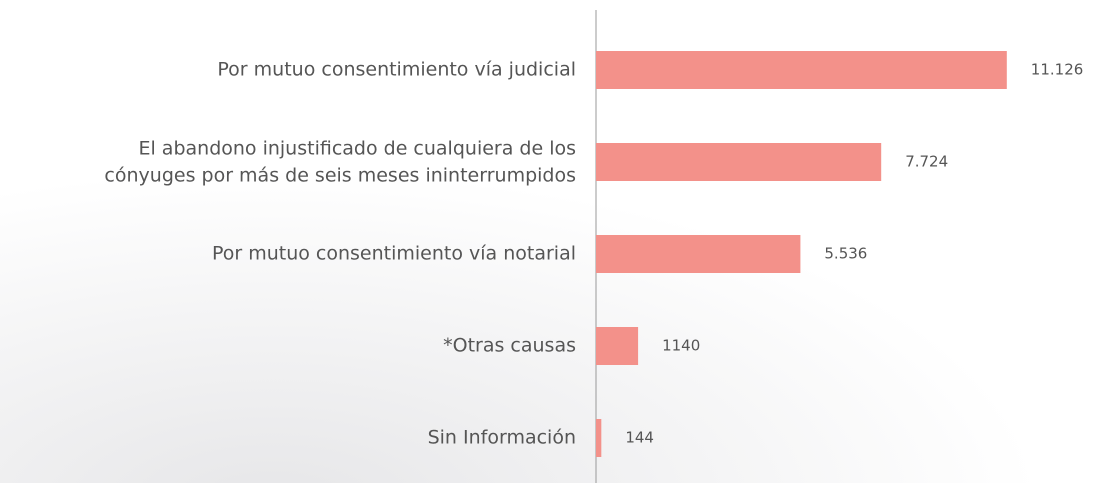  Describe the element at coordinates (394, 254) in the screenshot. I see `category-label: Por mutuo consentimiento vía notarial` at that location.